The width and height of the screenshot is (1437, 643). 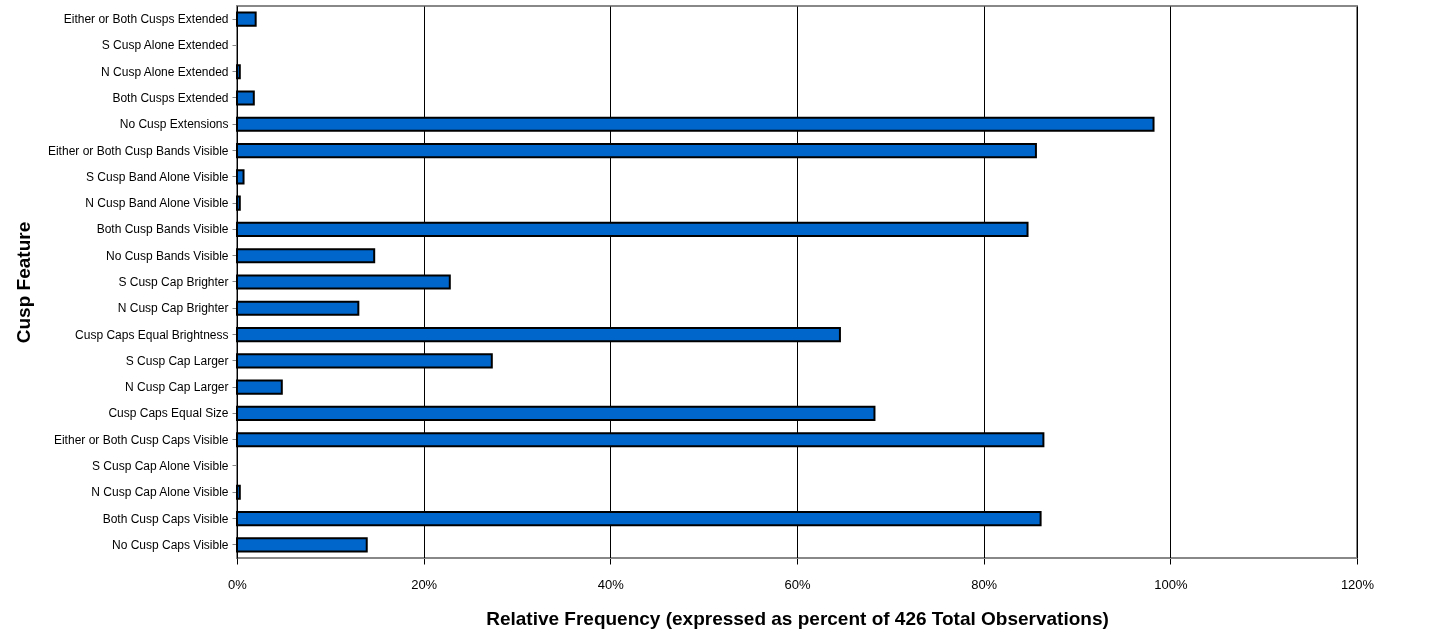 What do you see at coordinates (170, 544) in the screenshot?
I see `y-tick-label: No Cusp Caps Visible` at bounding box center [170, 544].